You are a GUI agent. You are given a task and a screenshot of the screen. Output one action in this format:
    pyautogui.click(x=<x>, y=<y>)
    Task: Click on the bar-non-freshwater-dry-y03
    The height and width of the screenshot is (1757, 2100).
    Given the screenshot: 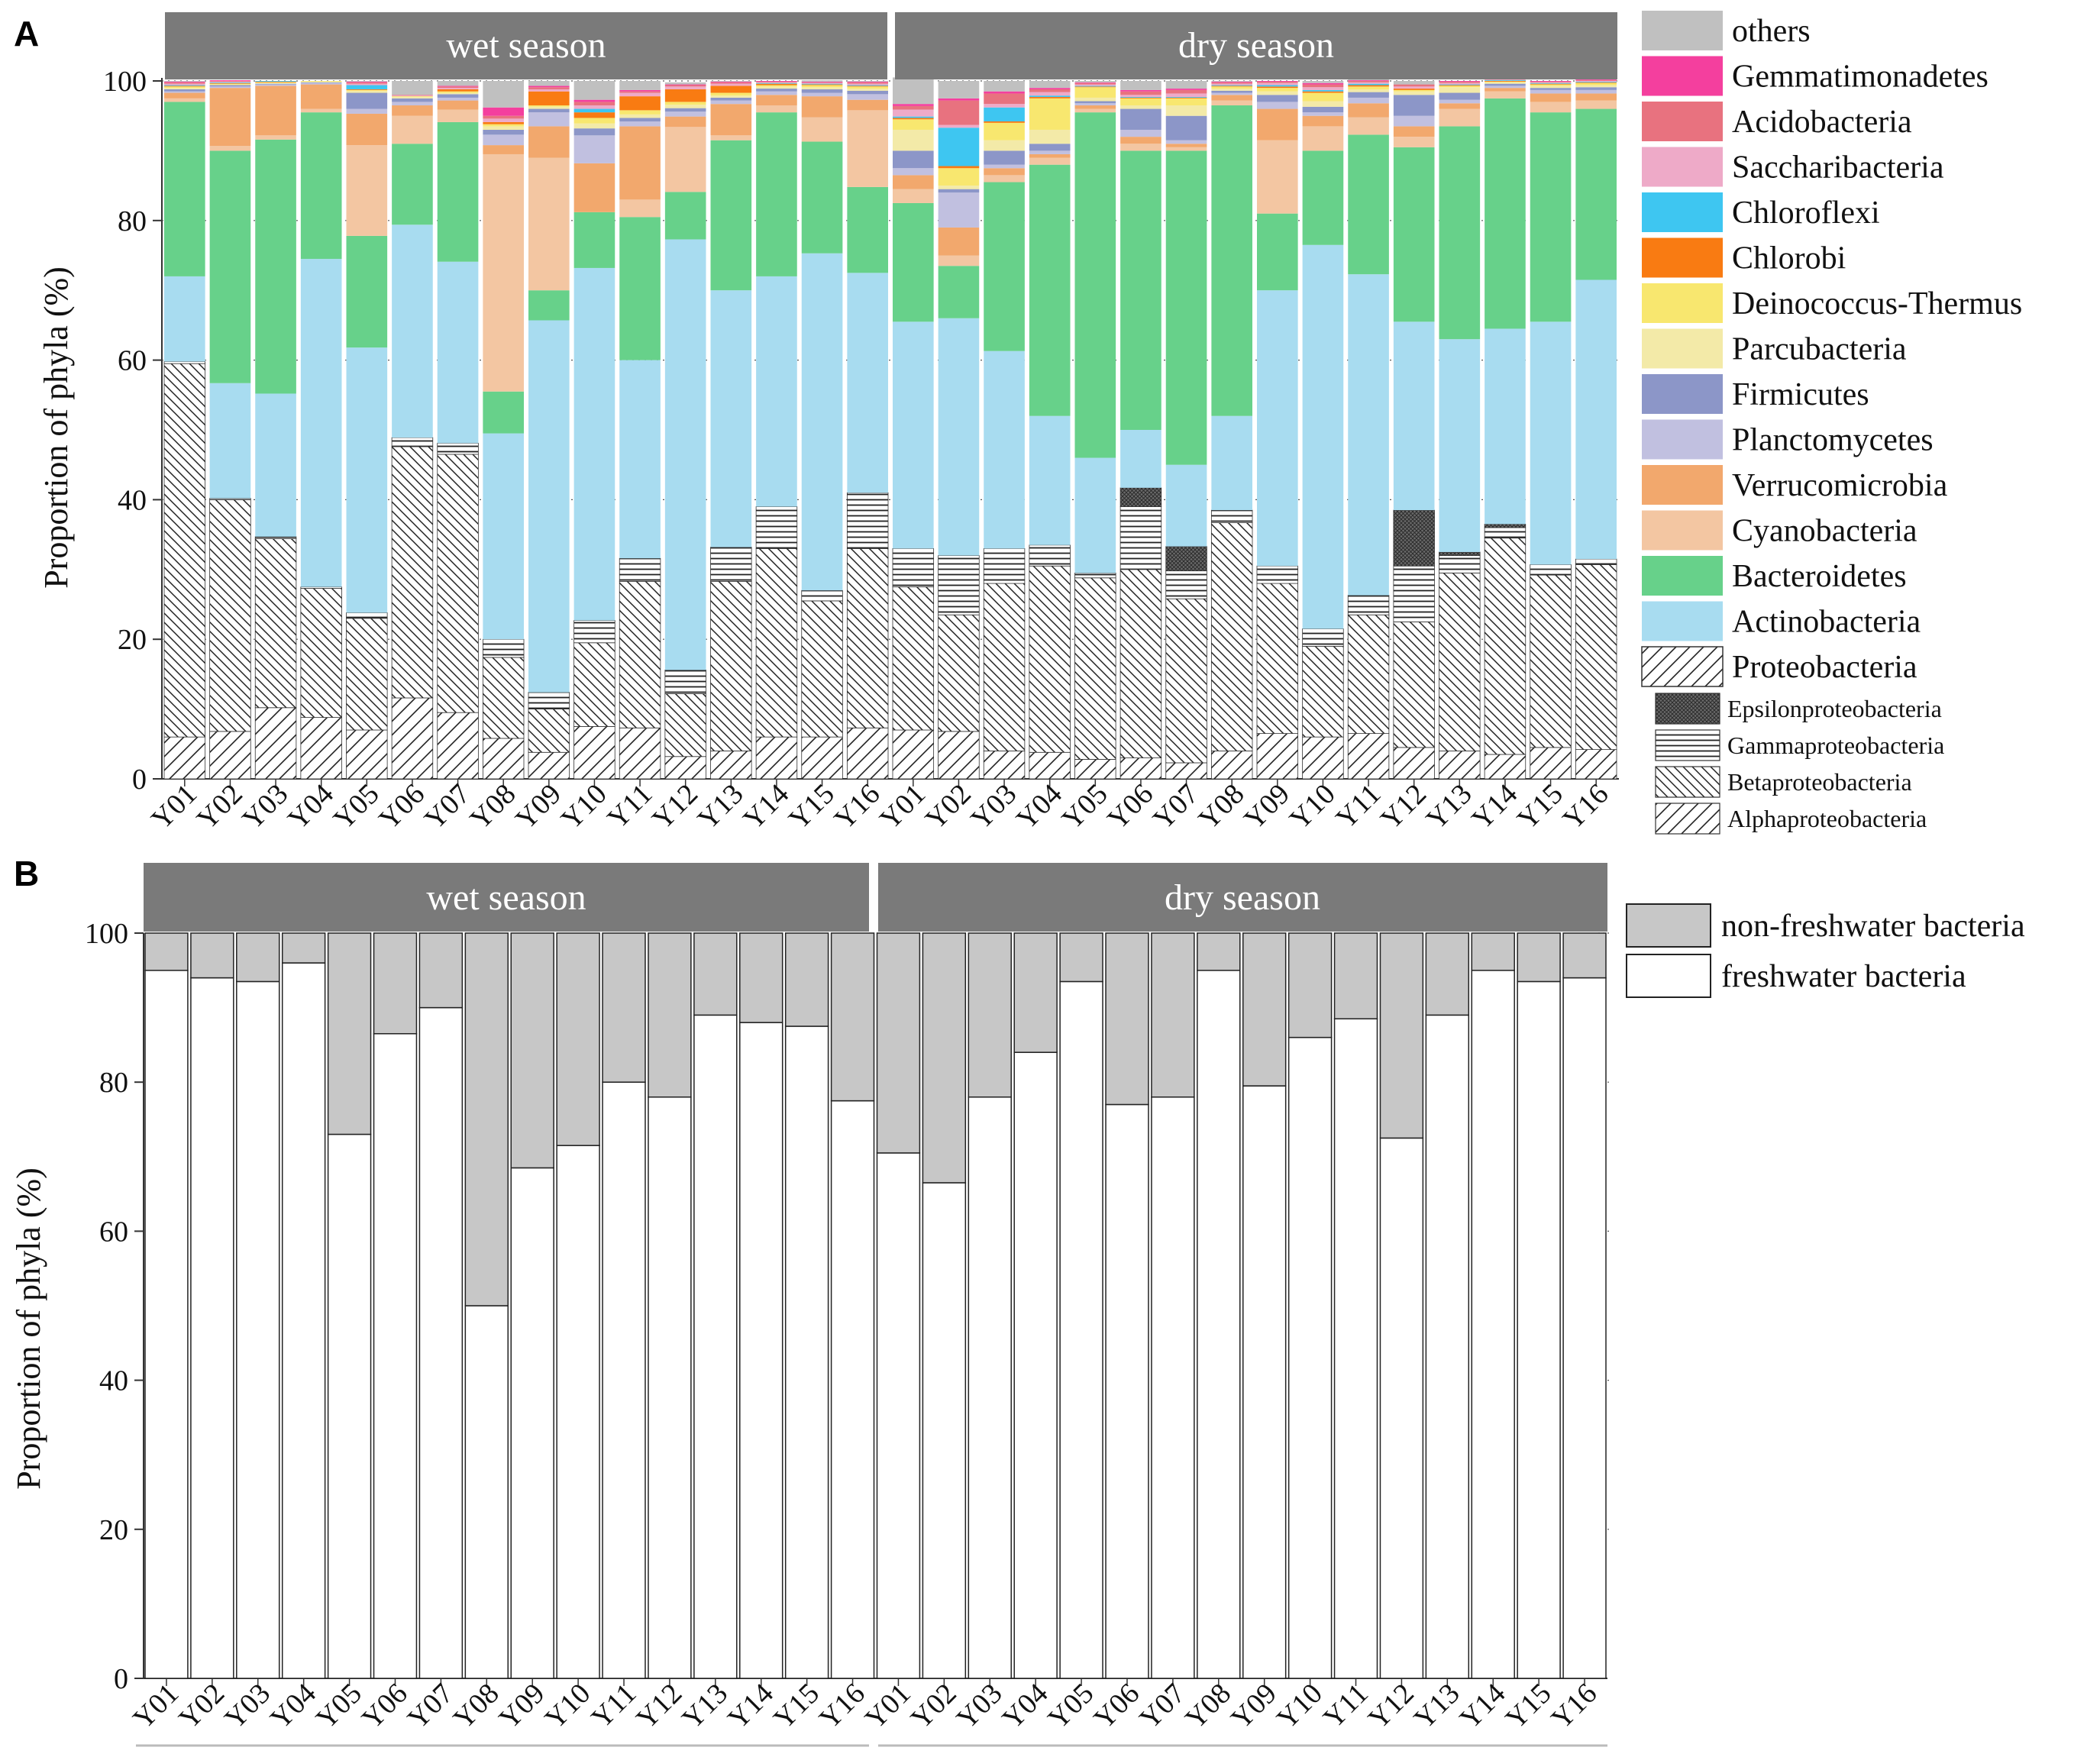 What is the action you would take?
    pyautogui.click(x=990, y=1015)
    